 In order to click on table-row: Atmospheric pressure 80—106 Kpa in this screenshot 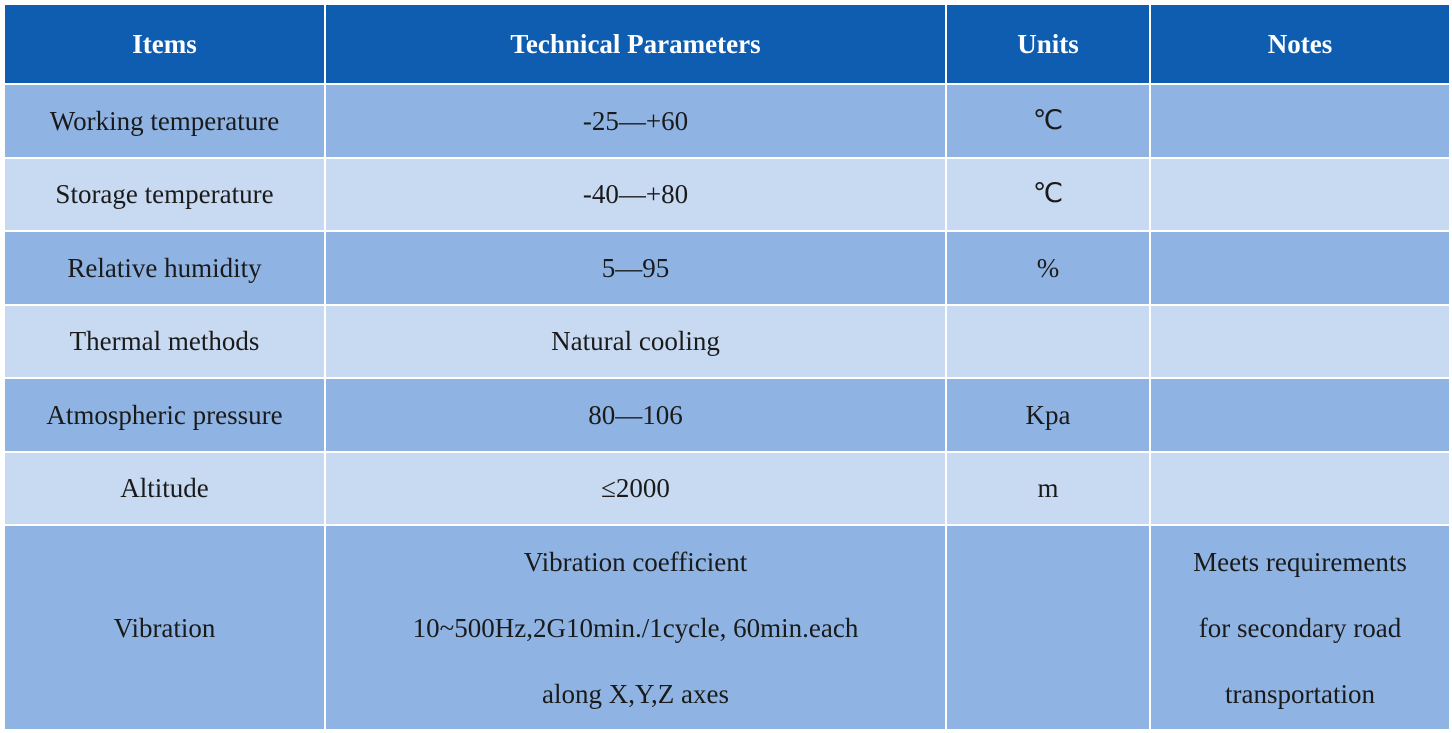, I will do `click(727, 415)`.